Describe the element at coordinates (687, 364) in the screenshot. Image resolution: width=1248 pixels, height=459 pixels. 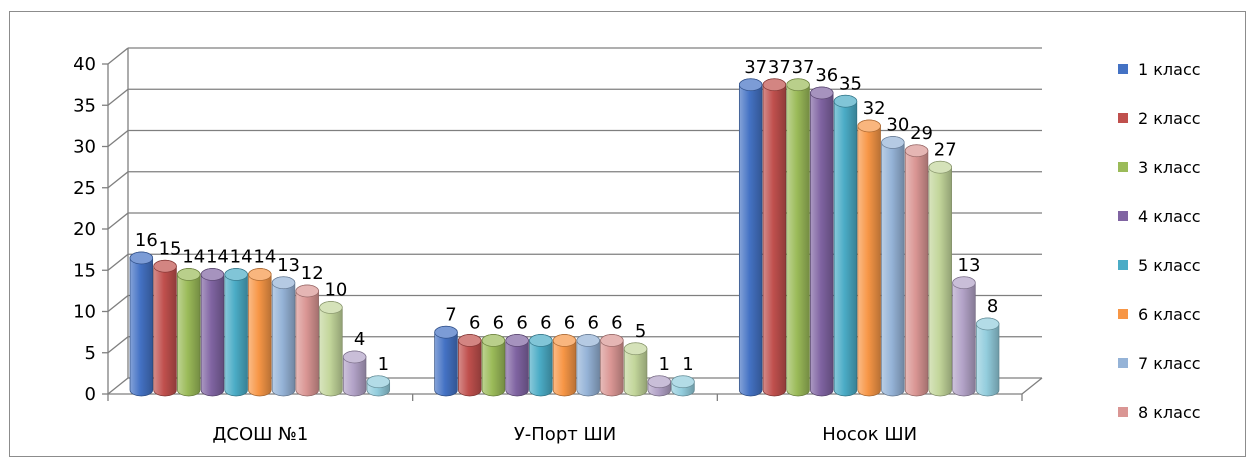
I see `data-label: 1` at that location.